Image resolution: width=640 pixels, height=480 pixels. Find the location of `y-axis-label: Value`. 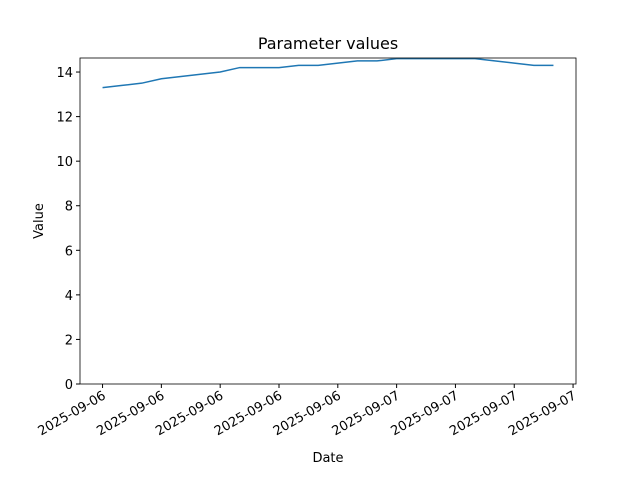

y-axis-label: Value is located at coordinates (39, 221).